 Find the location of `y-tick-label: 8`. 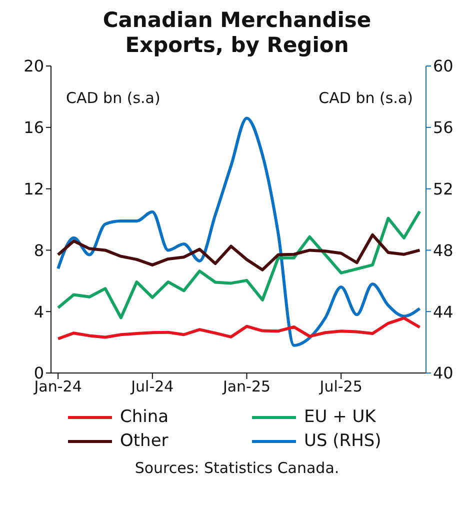

y-tick-label: 8 is located at coordinates (39, 250).